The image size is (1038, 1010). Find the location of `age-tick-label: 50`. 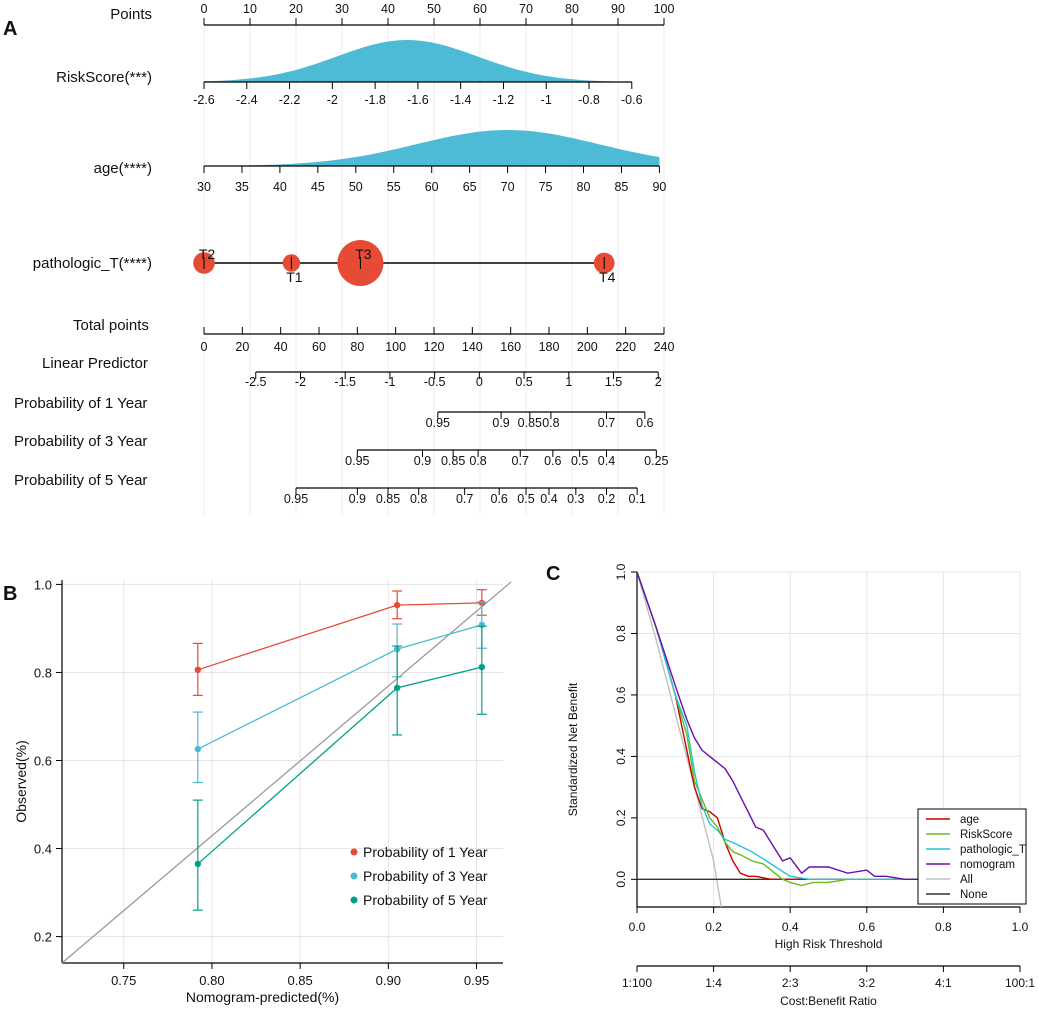

age-tick-label: 50 is located at coordinates (356, 187).